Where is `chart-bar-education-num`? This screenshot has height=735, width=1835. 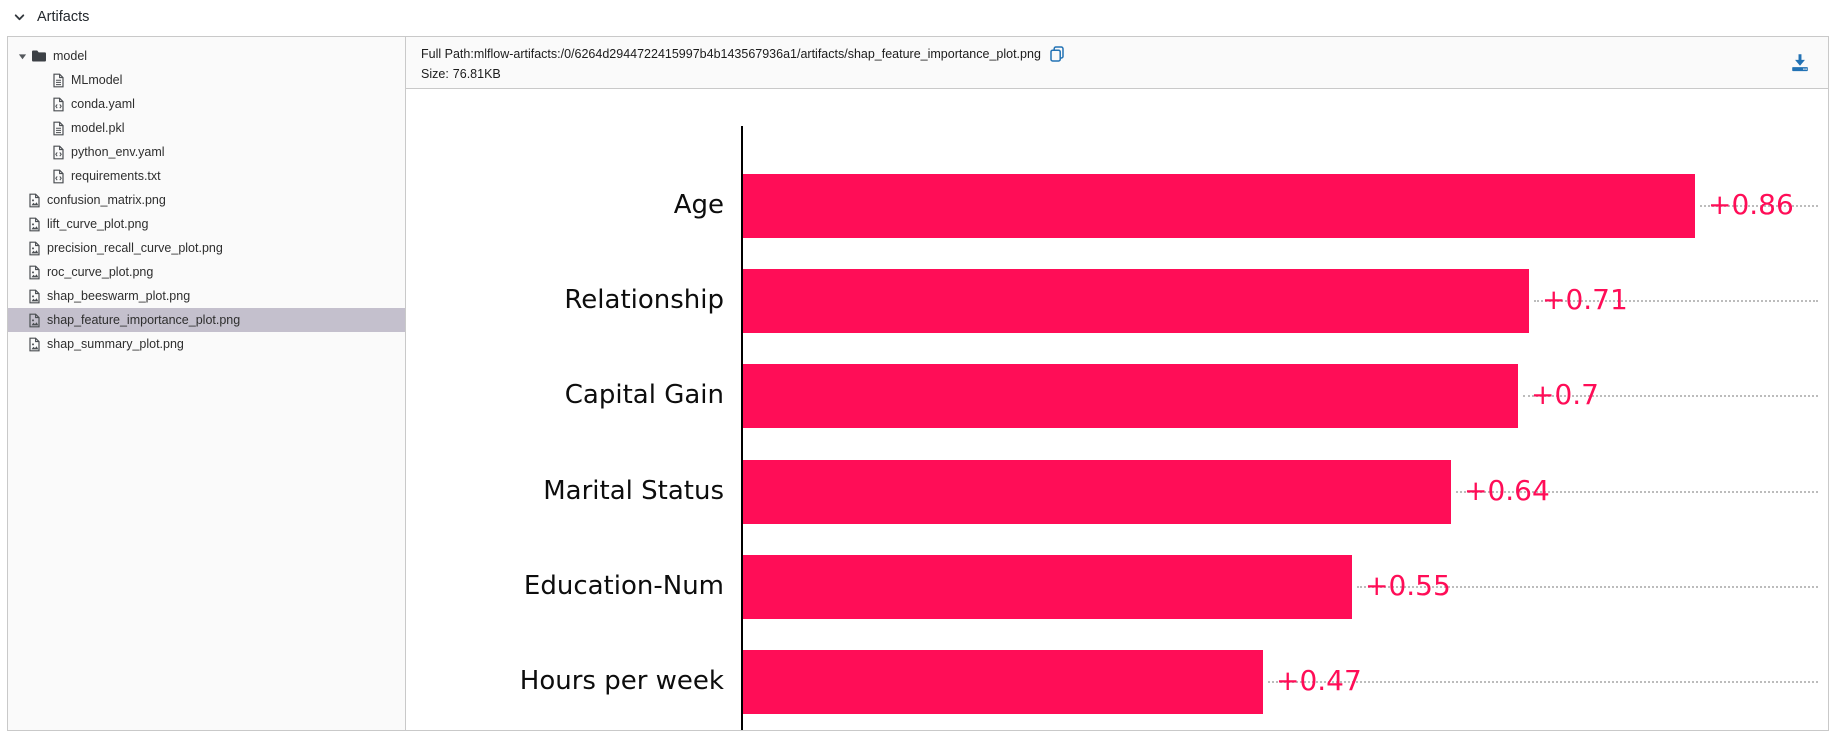
chart-bar-education-num is located at coordinates (1047, 587).